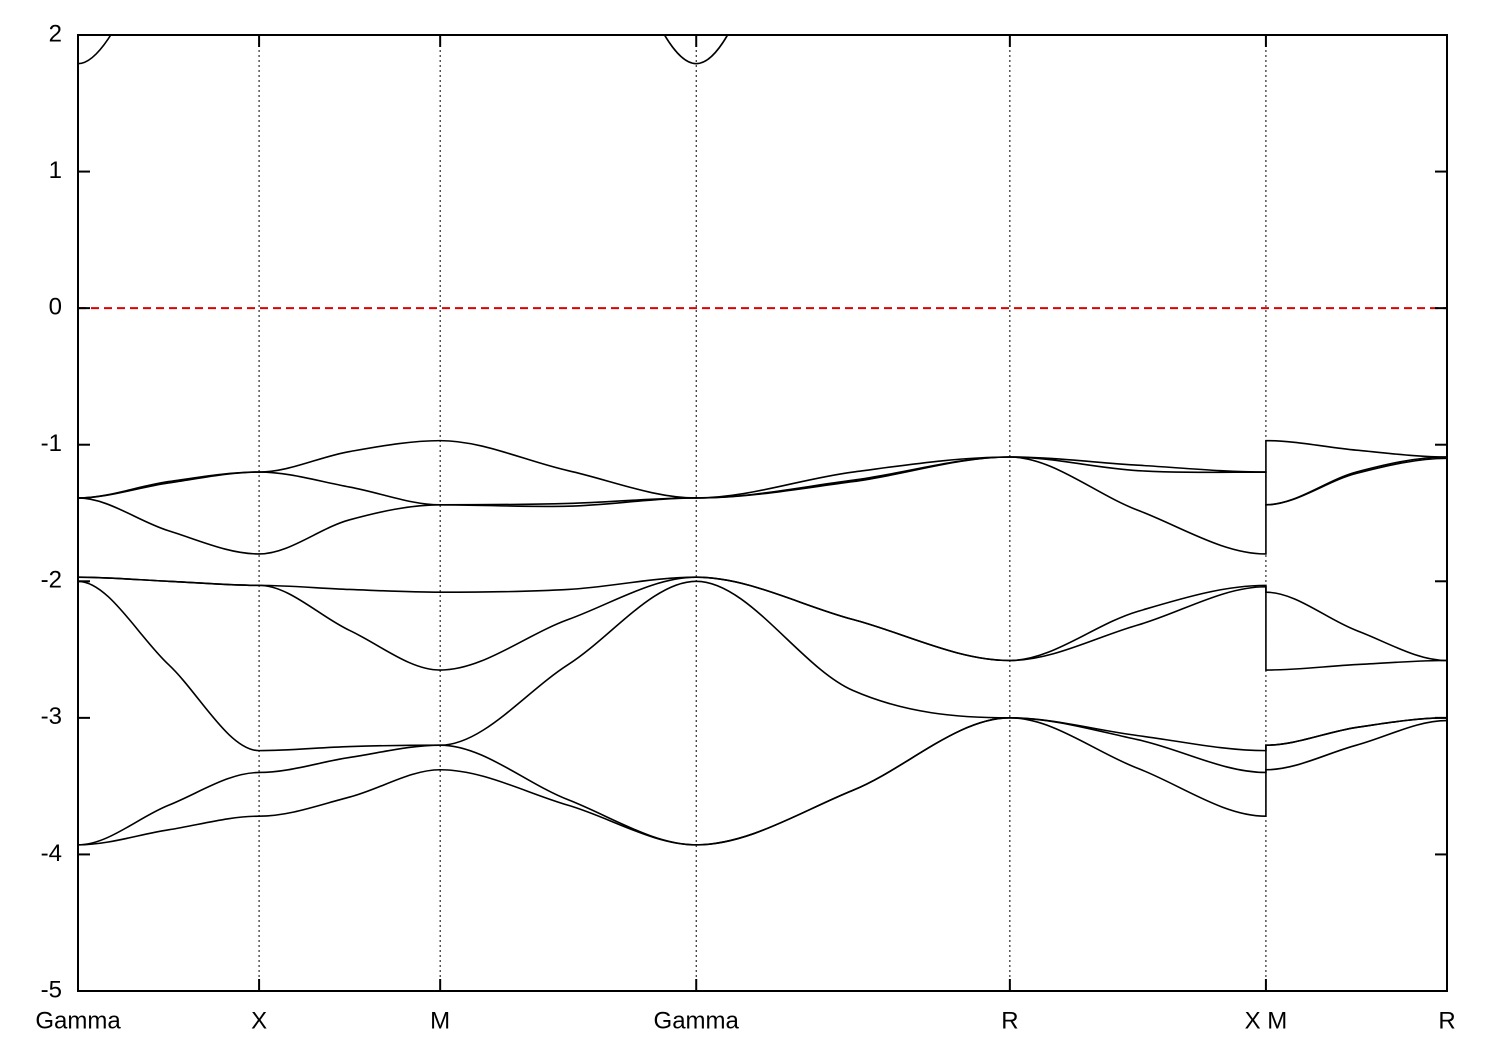 The width and height of the screenshot is (1500, 1050). Describe the element at coordinates (51, 989) in the screenshot. I see `y-tick-label: -5` at that location.